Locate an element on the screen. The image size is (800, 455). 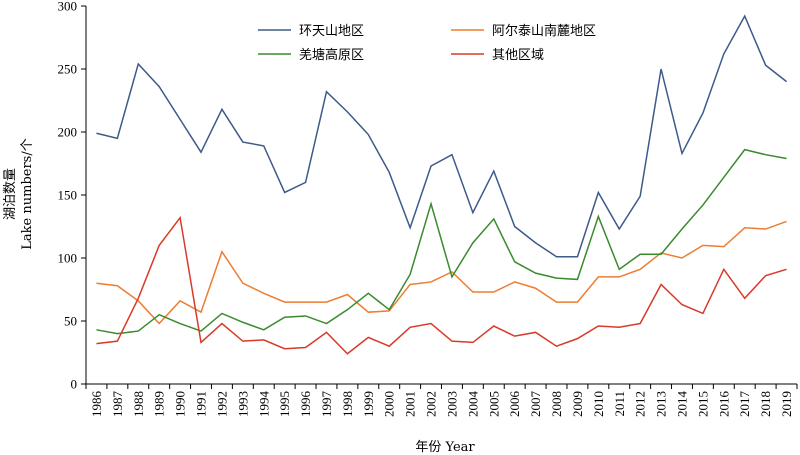
x-tick-label: 1999 is located at coordinates (368, 404).